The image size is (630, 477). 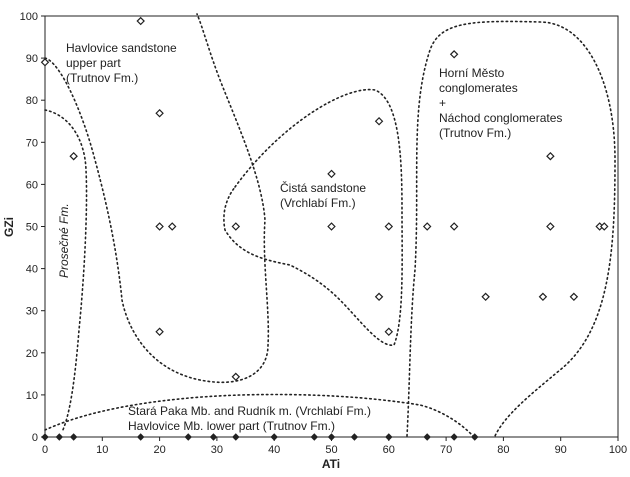 I want to click on y-tick-label: 0, so click(x=35, y=438).